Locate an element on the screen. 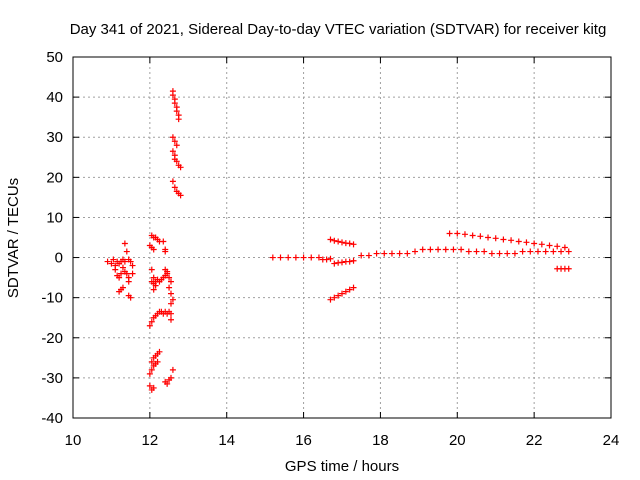 The image size is (640, 480). x-tick-label-20: 20 is located at coordinates (457, 440).